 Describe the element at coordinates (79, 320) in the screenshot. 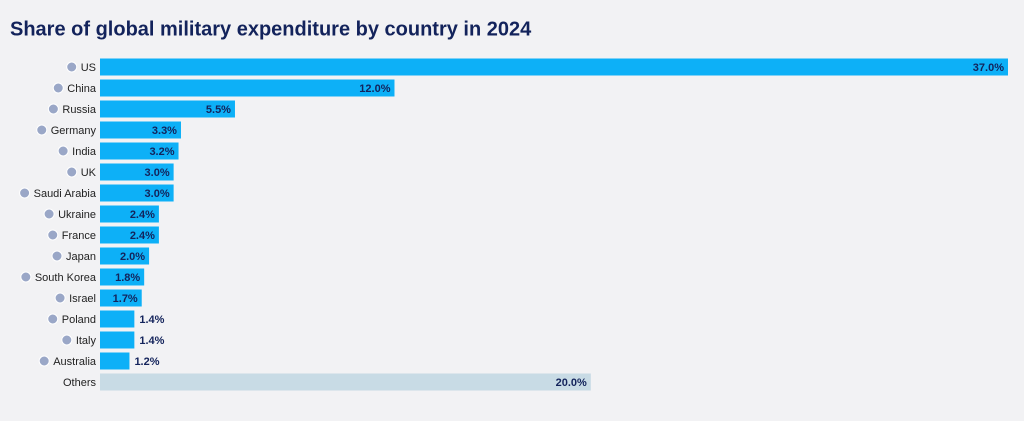

I see `category-label: Poland` at that location.